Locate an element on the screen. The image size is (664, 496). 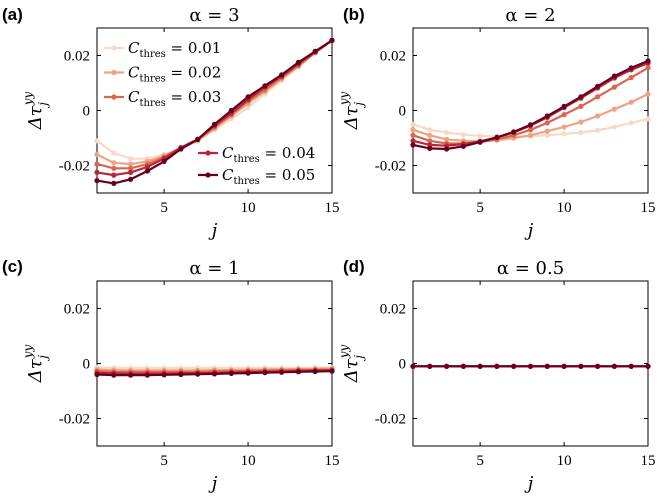
panel-label: (a) is located at coordinates (12, 14).